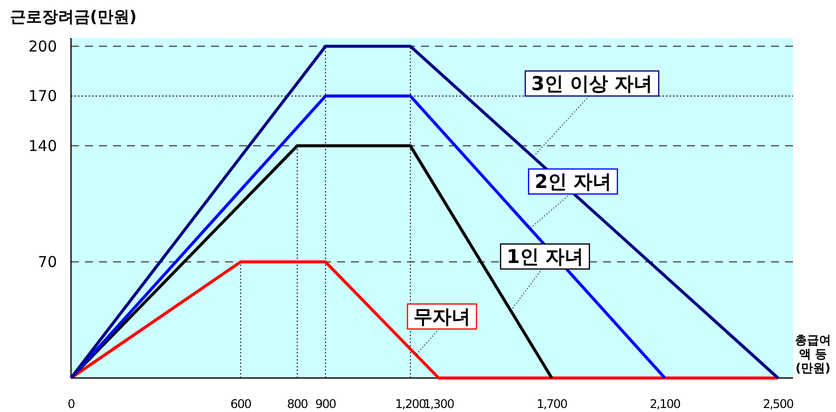 The height and width of the screenshot is (412, 836). I want to click on x-tick-label: 1,300, so click(438, 404).